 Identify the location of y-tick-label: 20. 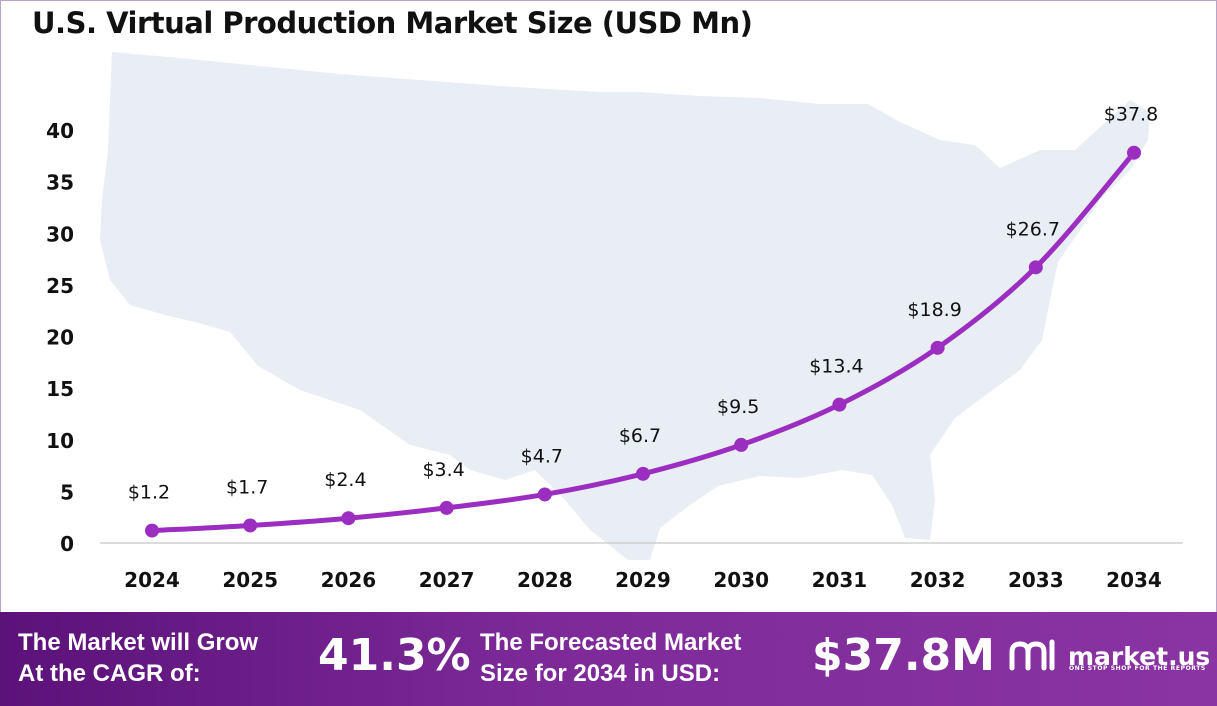
(60, 338).